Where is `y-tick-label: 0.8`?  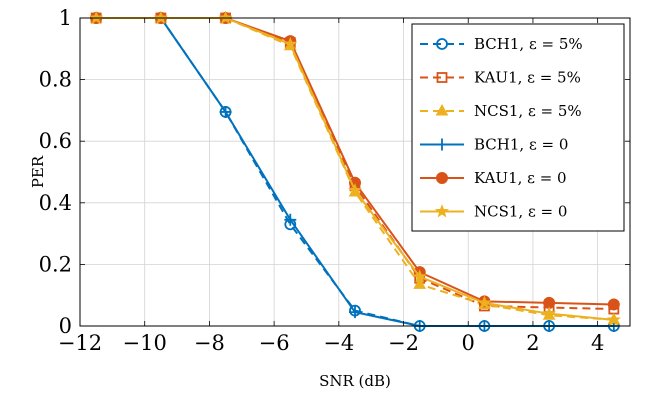
y-tick-label: 0.8 is located at coordinates (55, 80).